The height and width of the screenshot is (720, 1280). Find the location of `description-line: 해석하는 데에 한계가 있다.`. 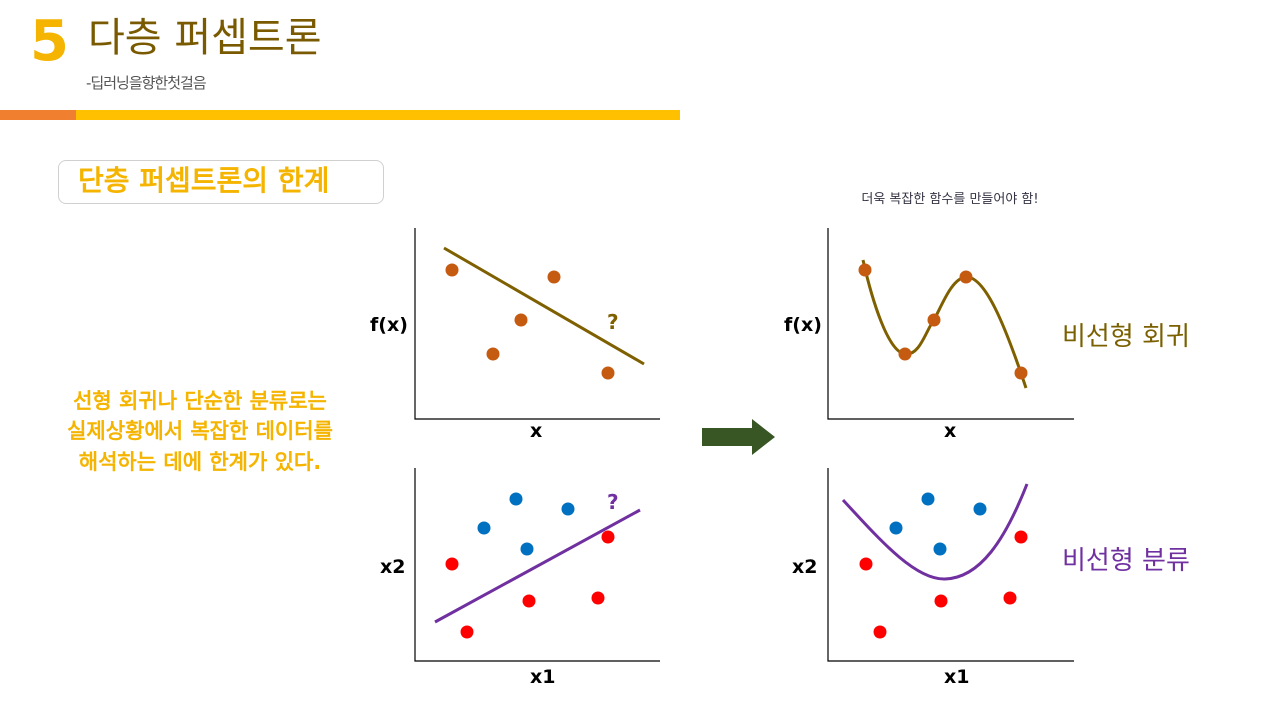

description-line: 해석하는 데에 한계가 있다. is located at coordinates (200, 461).